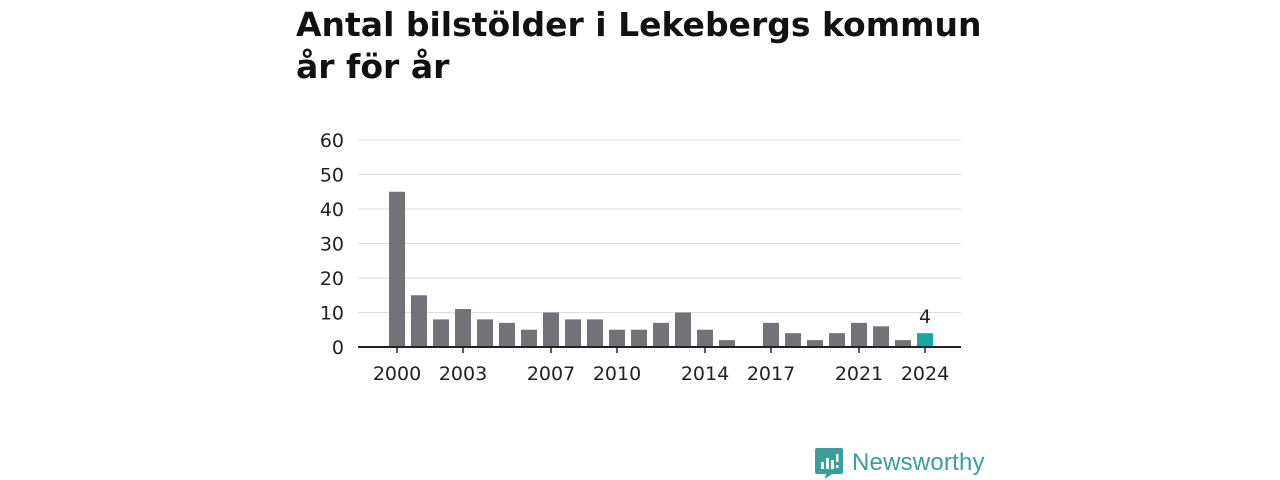  I want to click on bar-2022, so click(881, 336).